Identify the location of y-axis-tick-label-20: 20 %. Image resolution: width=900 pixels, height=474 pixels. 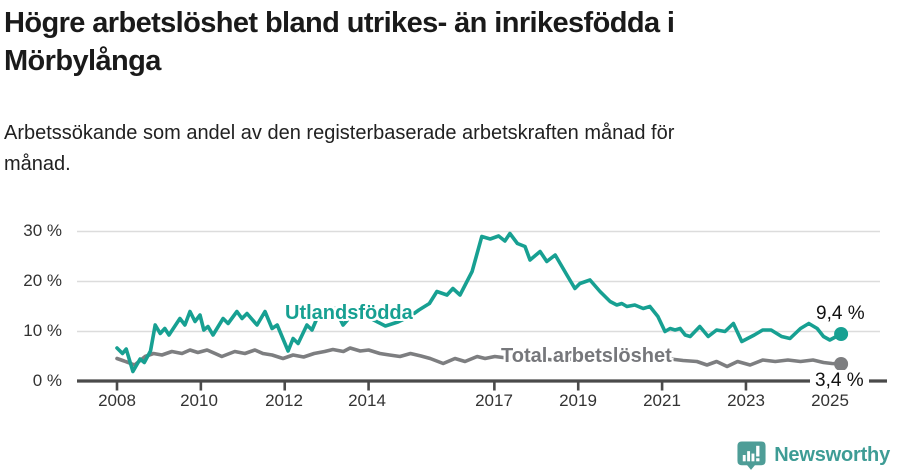
(42, 280).